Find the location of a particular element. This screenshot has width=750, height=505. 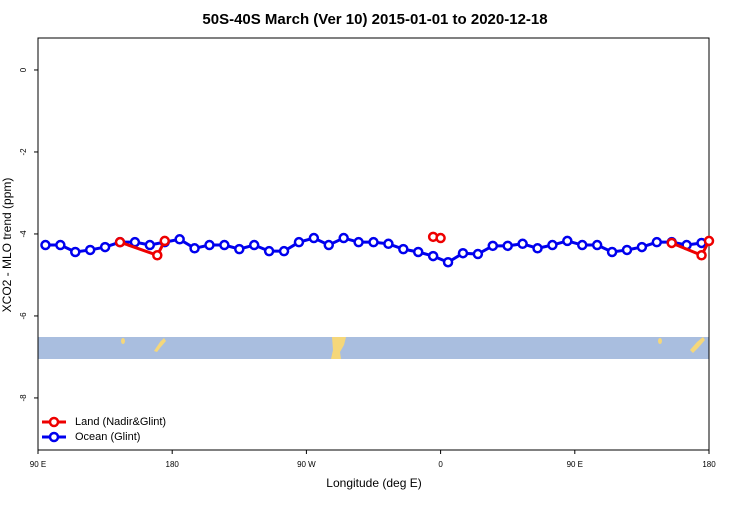

y-tick-label: -8 is located at coordinates (23, 398).